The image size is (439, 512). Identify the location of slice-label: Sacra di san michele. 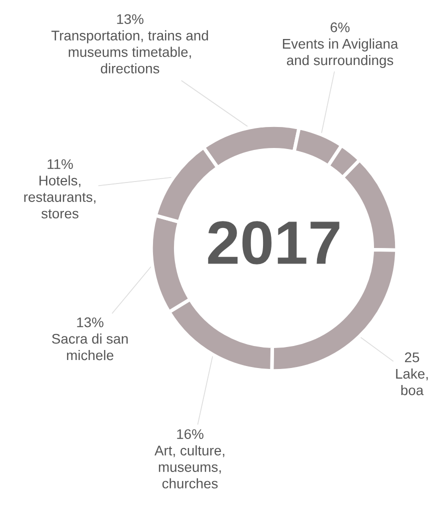
(90, 347).